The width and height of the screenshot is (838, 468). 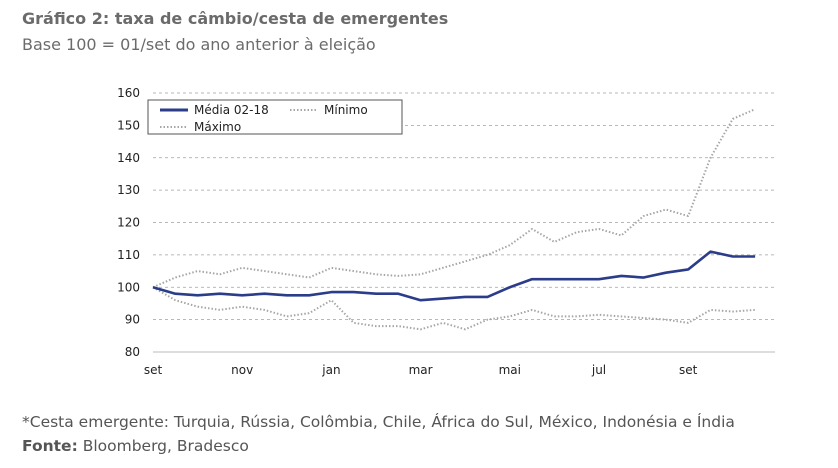 I want to click on legend-label: Média 02-18, so click(x=231, y=110).